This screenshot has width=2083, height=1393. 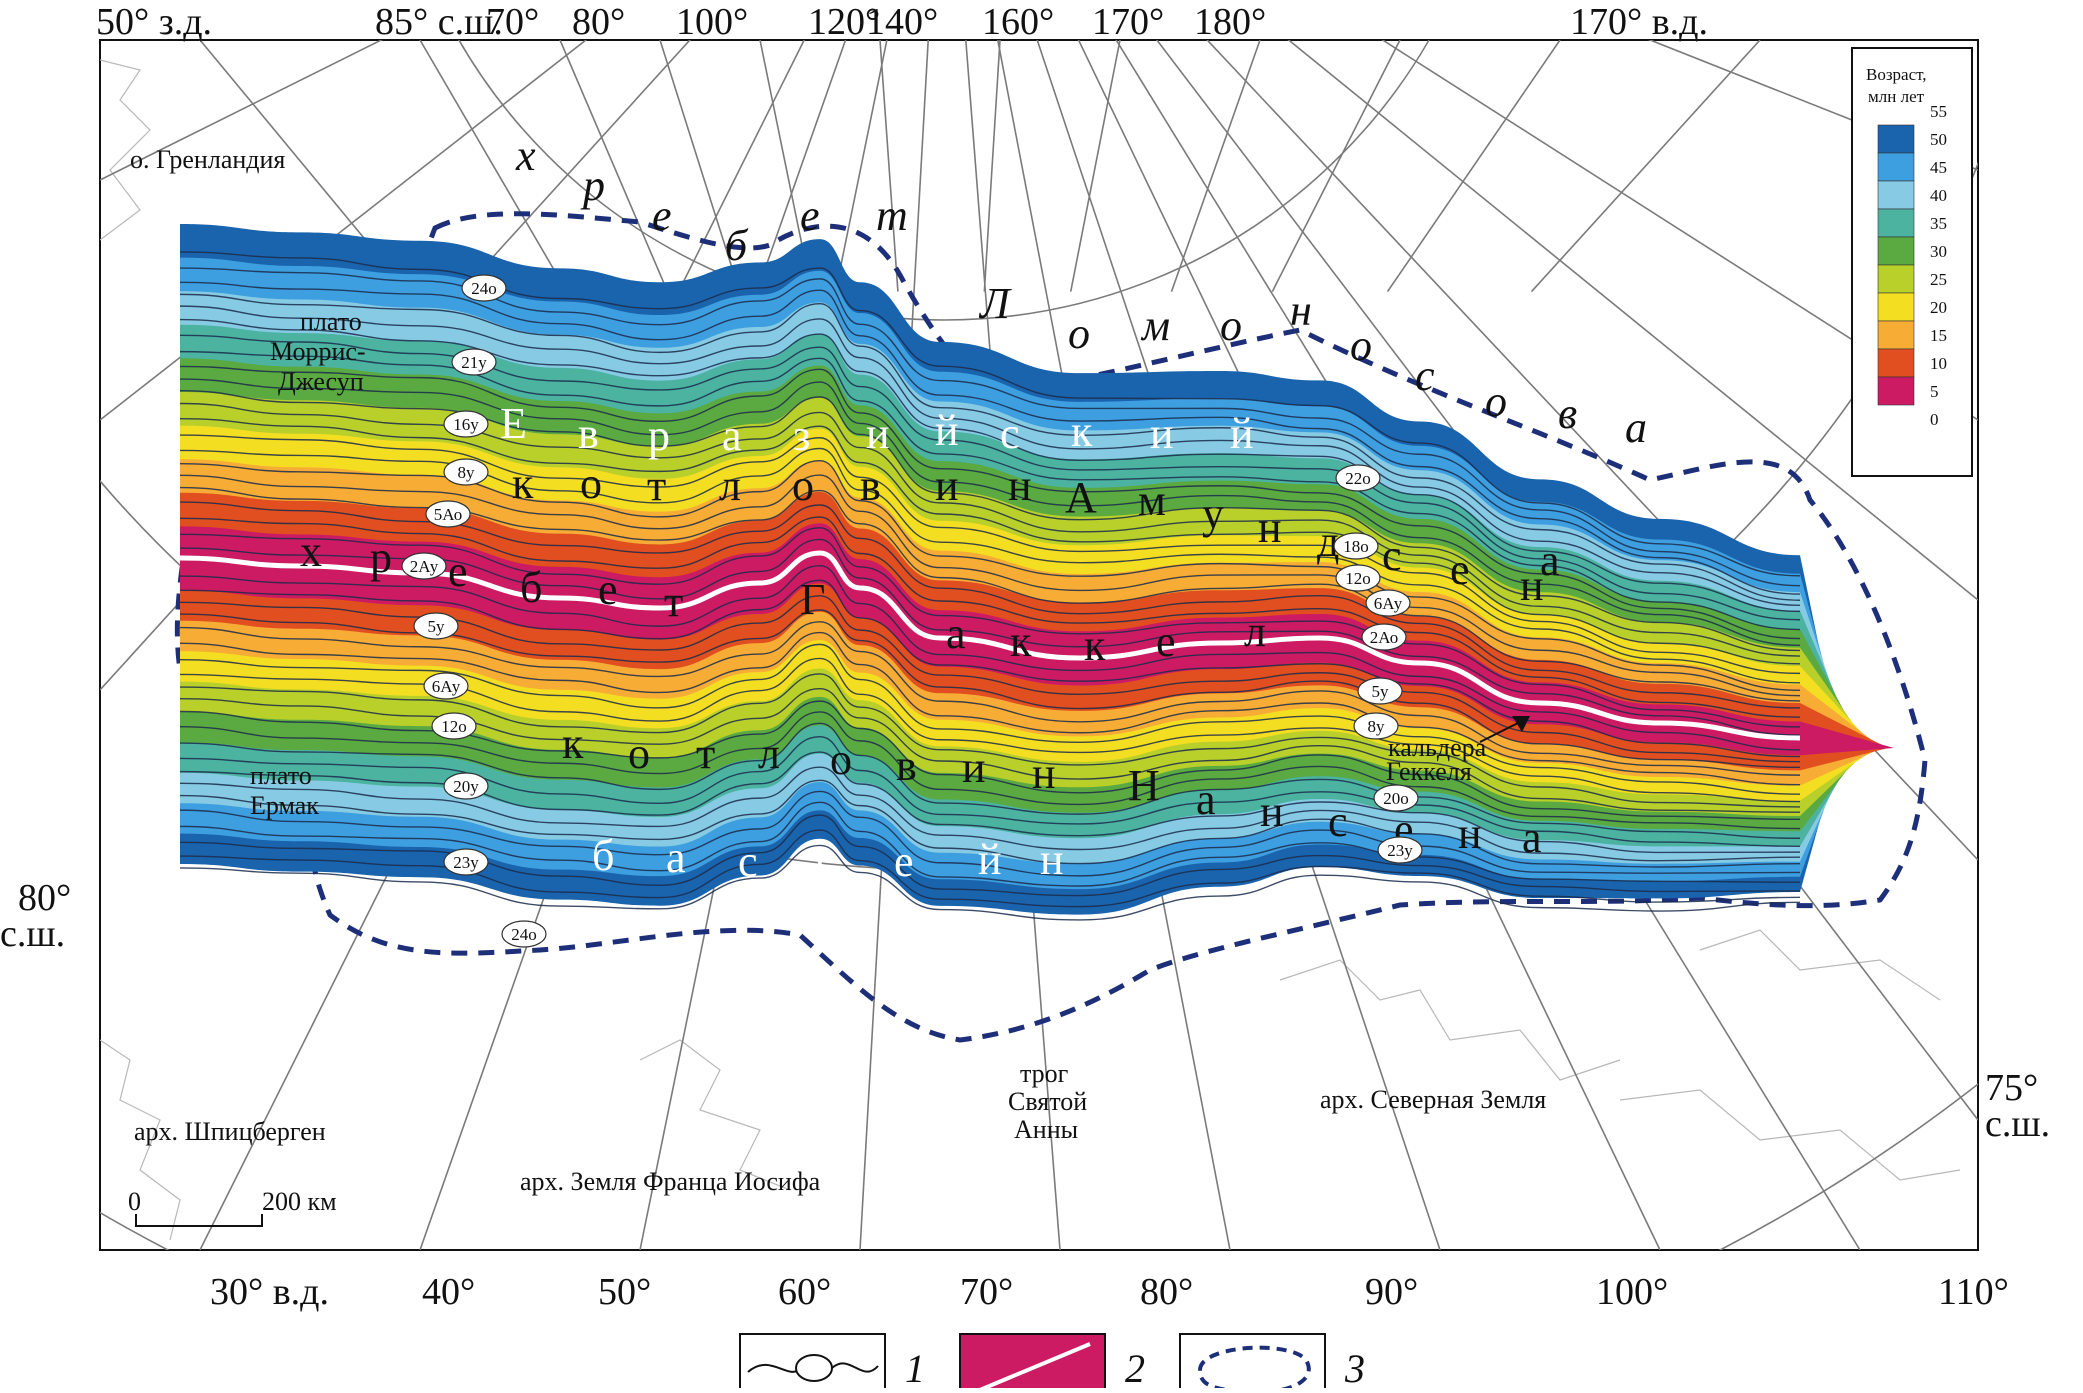 I want to click on kotlovina-top-letter: и, so click(x=947, y=485).